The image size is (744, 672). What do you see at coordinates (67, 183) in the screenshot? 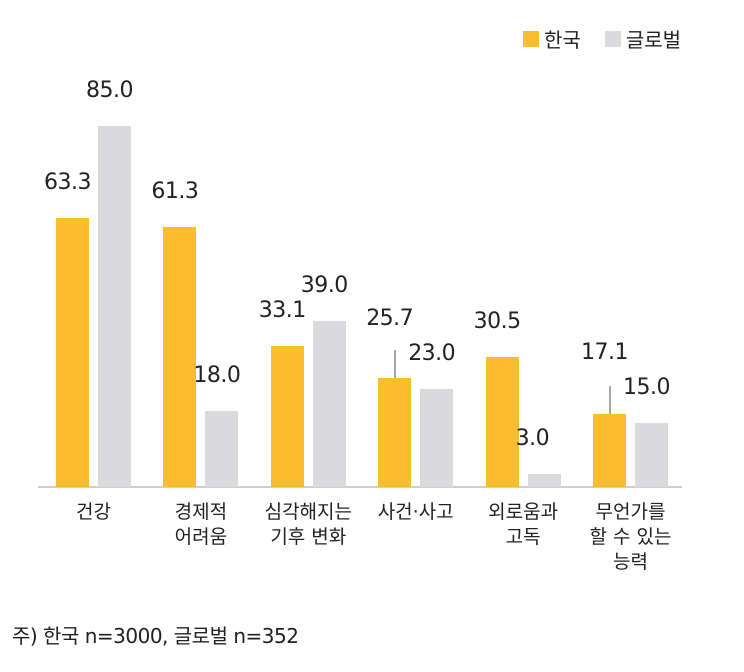
I see `value-label-korea-0: 63.3` at bounding box center [67, 183].